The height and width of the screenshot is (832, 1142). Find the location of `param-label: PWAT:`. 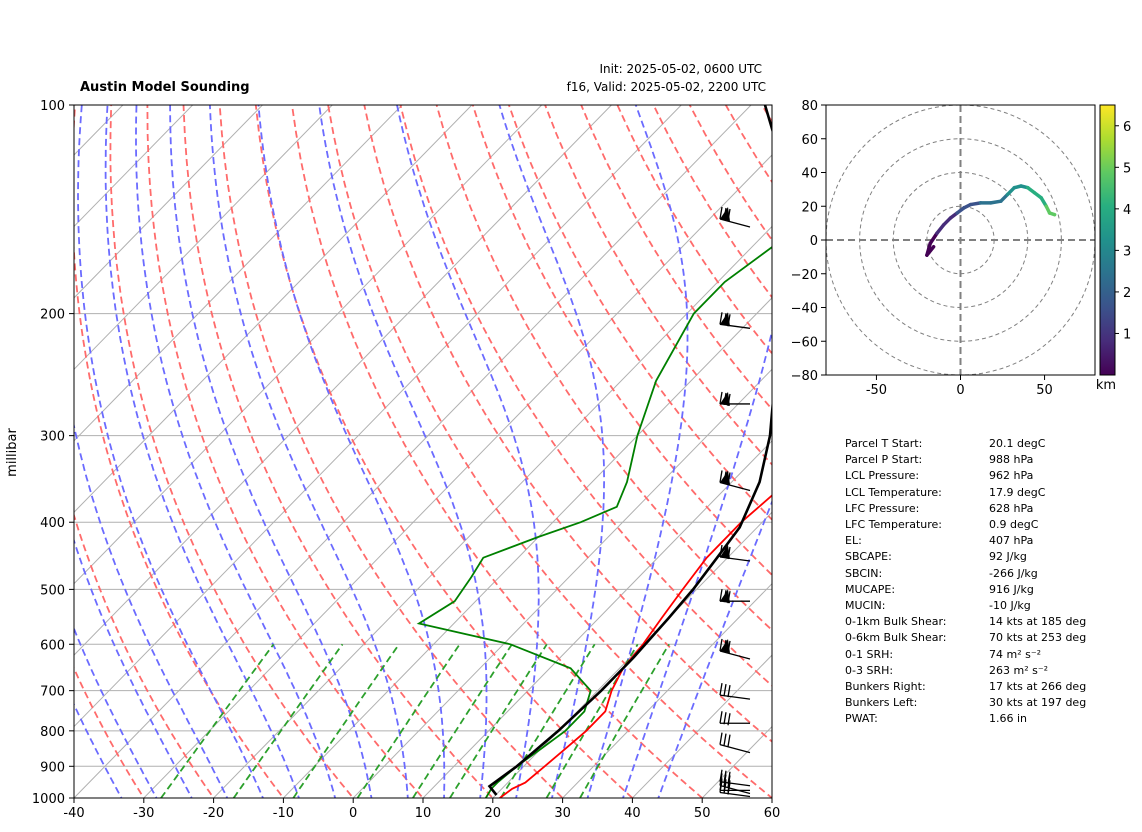

param-label: PWAT: is located at coordinates (861, 719).